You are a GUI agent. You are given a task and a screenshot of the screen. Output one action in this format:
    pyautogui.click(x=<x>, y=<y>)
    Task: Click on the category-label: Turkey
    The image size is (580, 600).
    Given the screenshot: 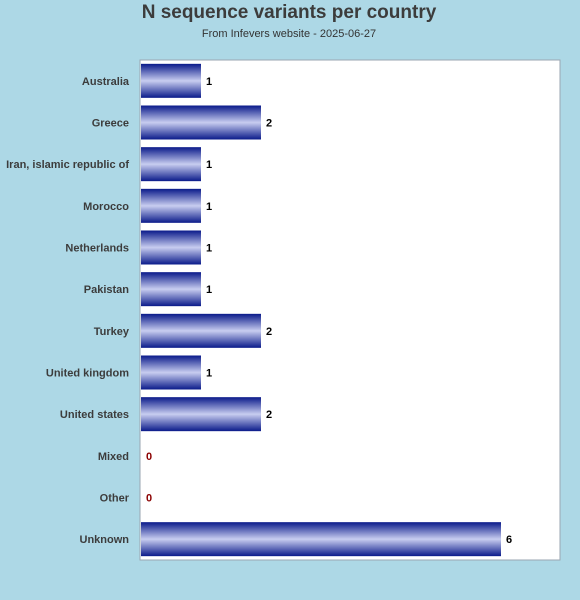 What is the action you would take?
    pyautogui.click(x=112, y=332)
    